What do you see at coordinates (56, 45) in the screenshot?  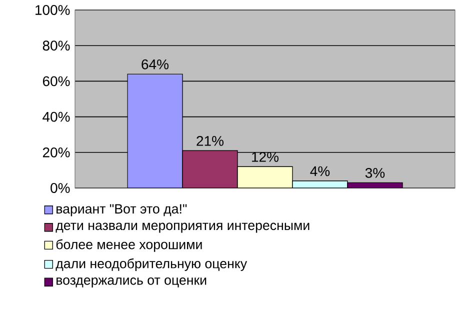 I see `y-tick-label: 80%` at bounding box center [56, 45].